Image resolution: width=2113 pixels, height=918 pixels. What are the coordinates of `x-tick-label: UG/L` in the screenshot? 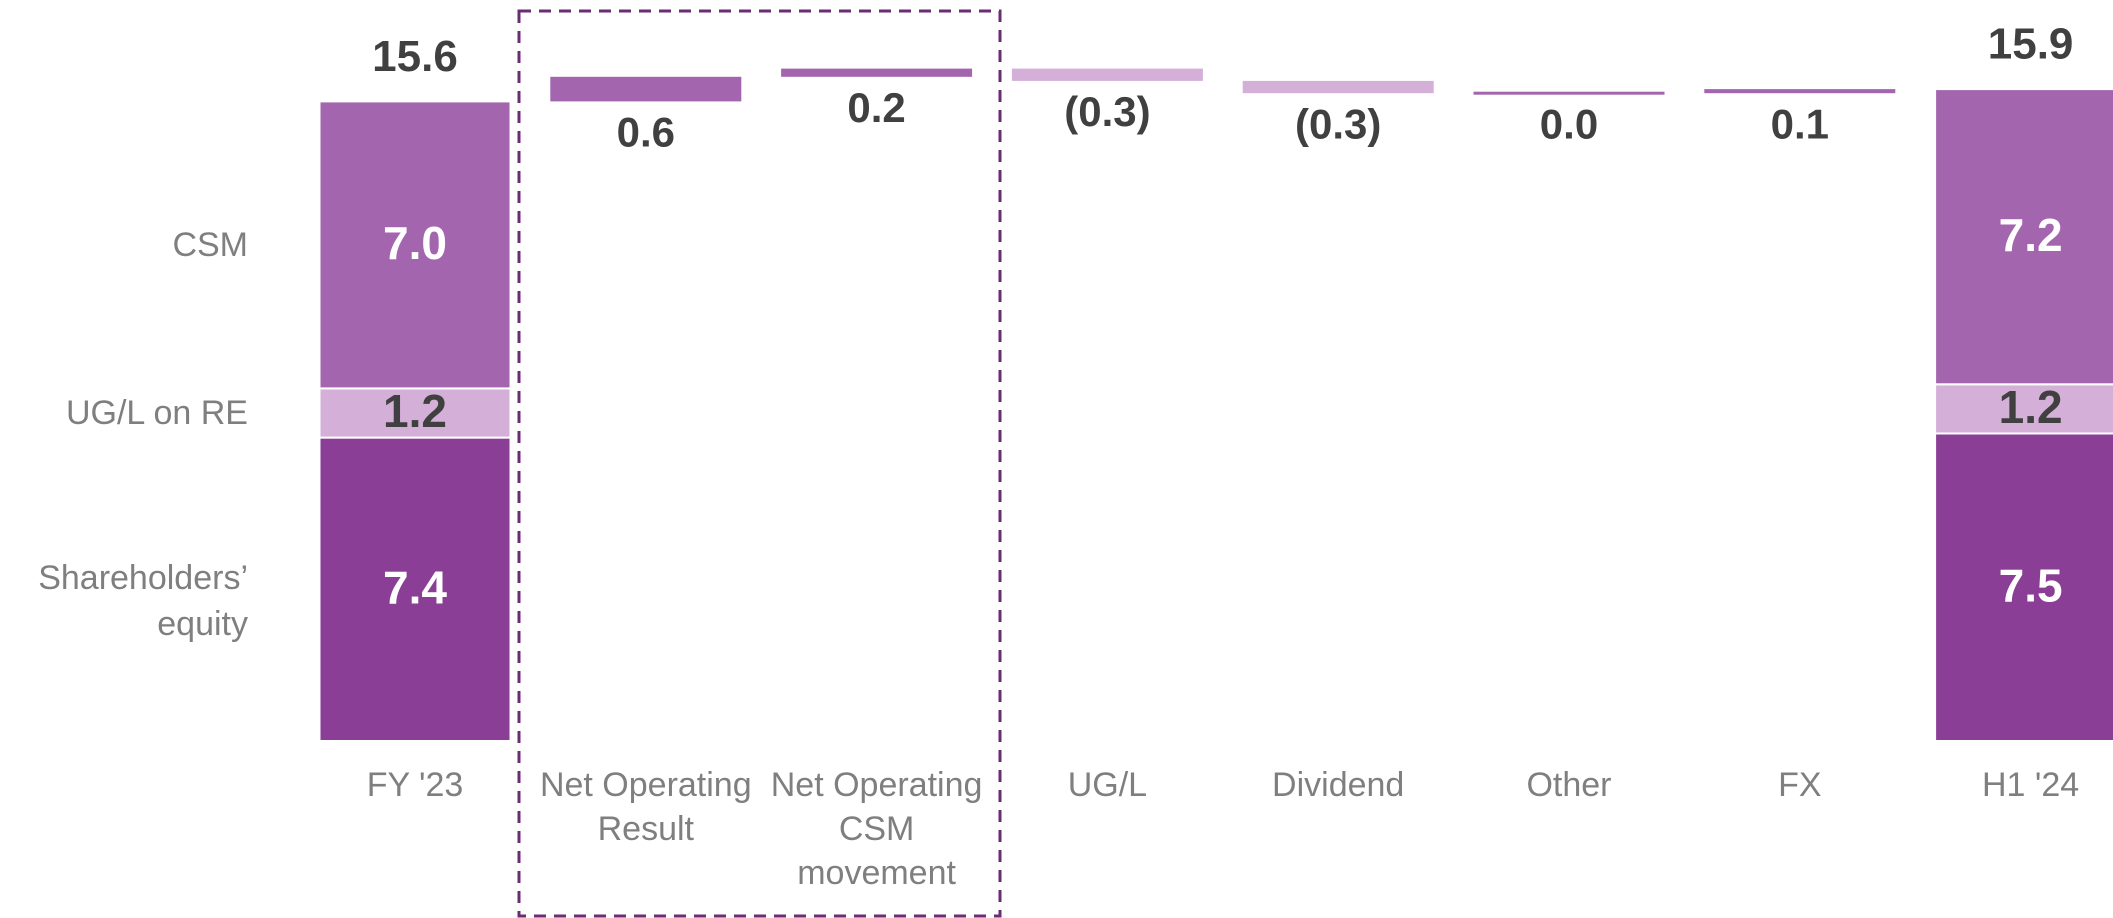 It's located at (1107, 785).